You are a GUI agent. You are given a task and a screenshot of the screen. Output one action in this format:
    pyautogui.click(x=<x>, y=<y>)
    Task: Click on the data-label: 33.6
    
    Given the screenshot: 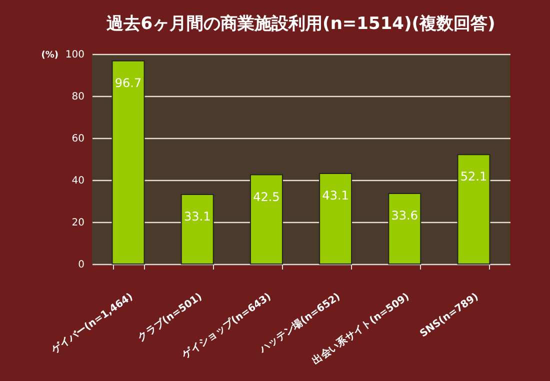 What is the action you would take?
    pyautogui.click(x=404, y=215)
    